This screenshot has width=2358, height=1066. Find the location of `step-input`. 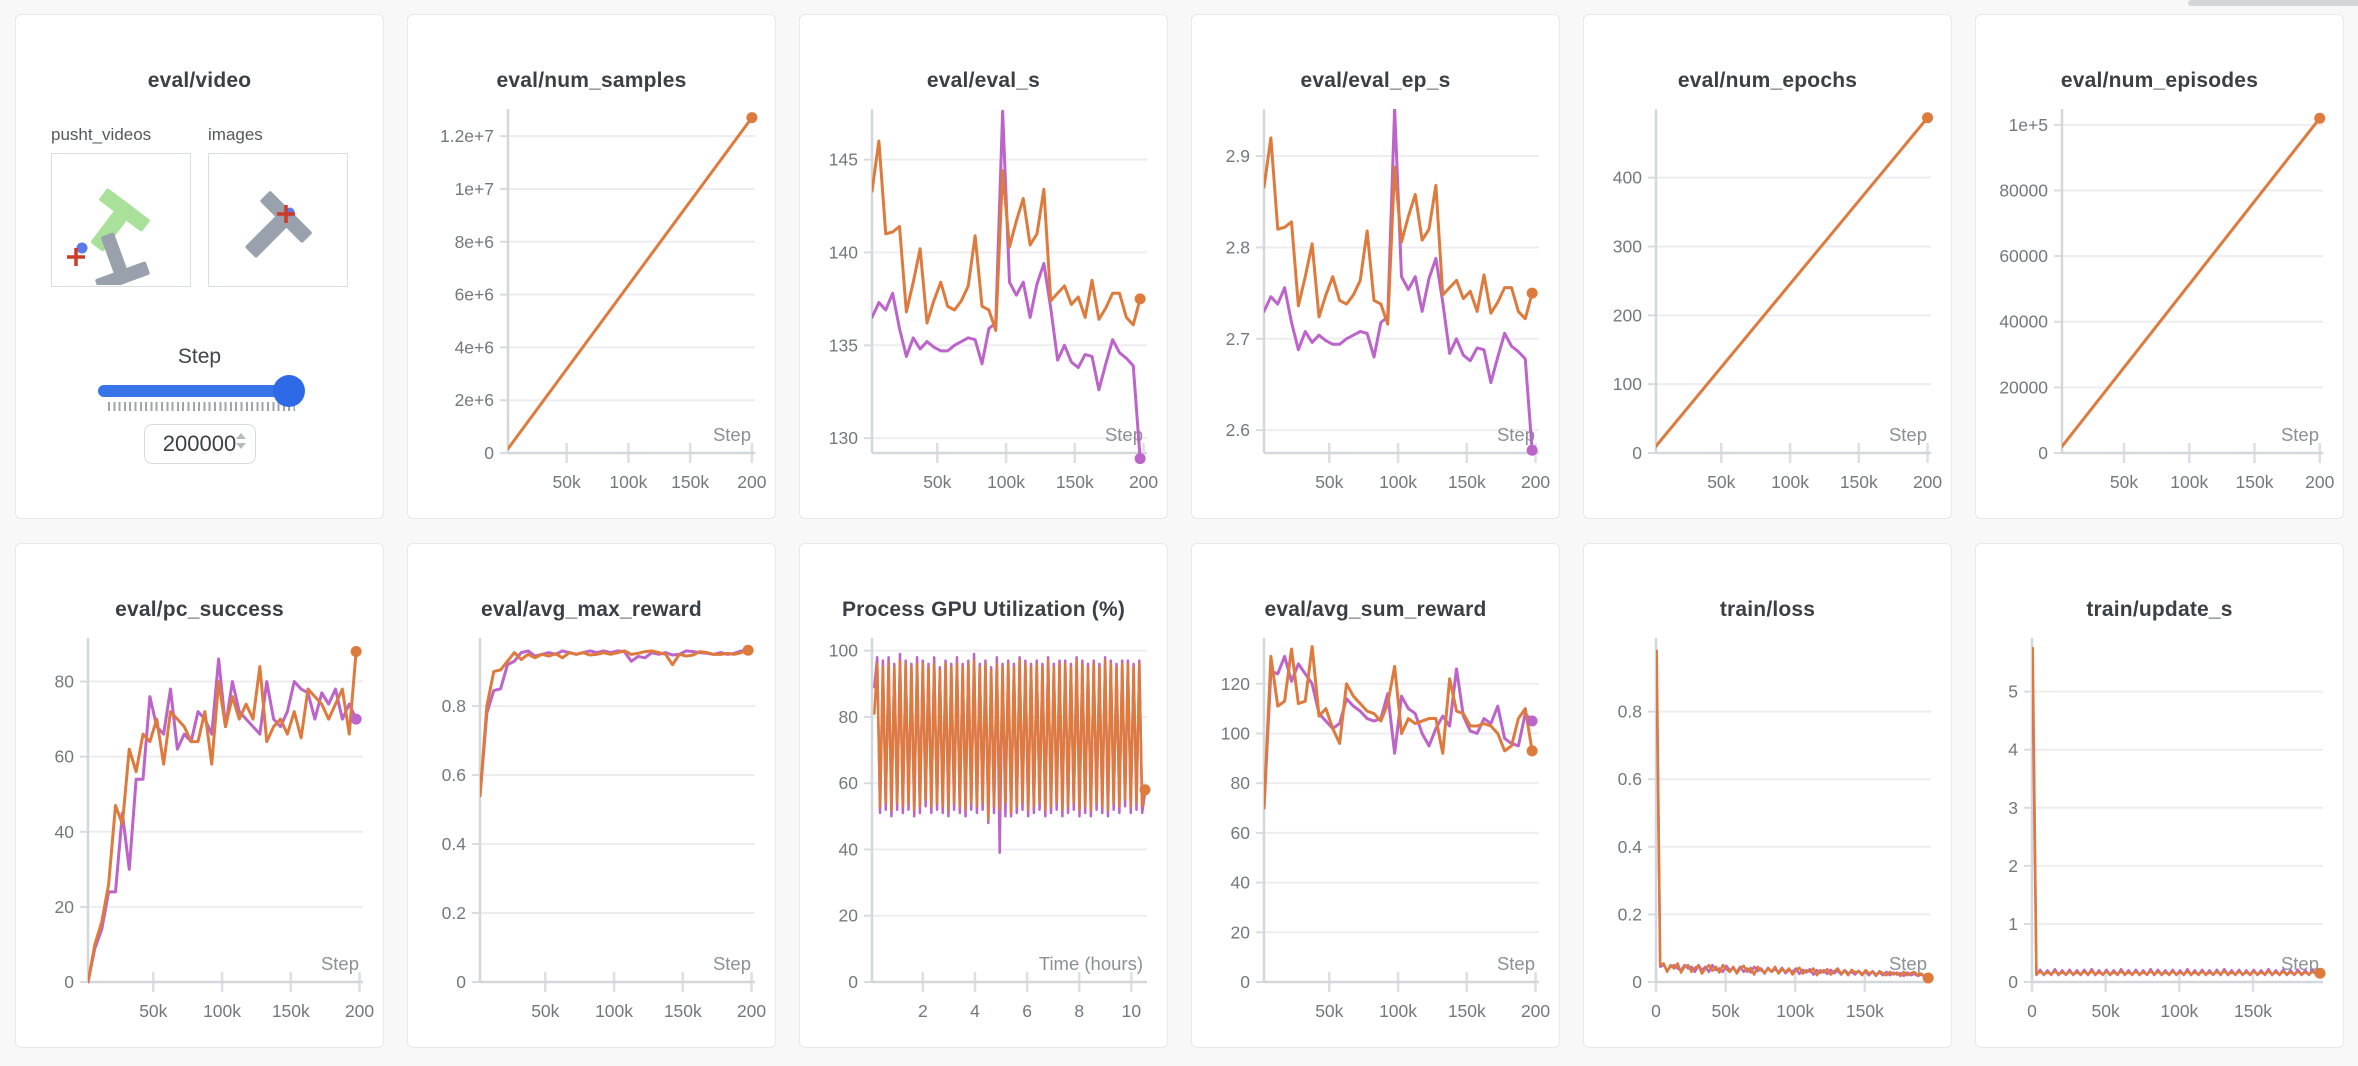

step-input is located at coordinates (199, 444).